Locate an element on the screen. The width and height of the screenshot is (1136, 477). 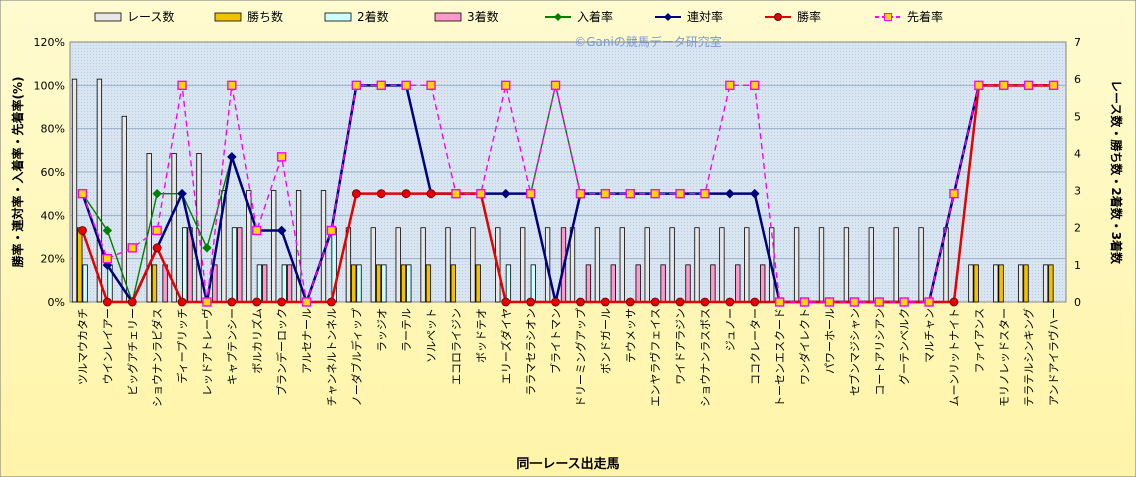
y-right-tick-label: 7 is located at coordinates (1077, 42).